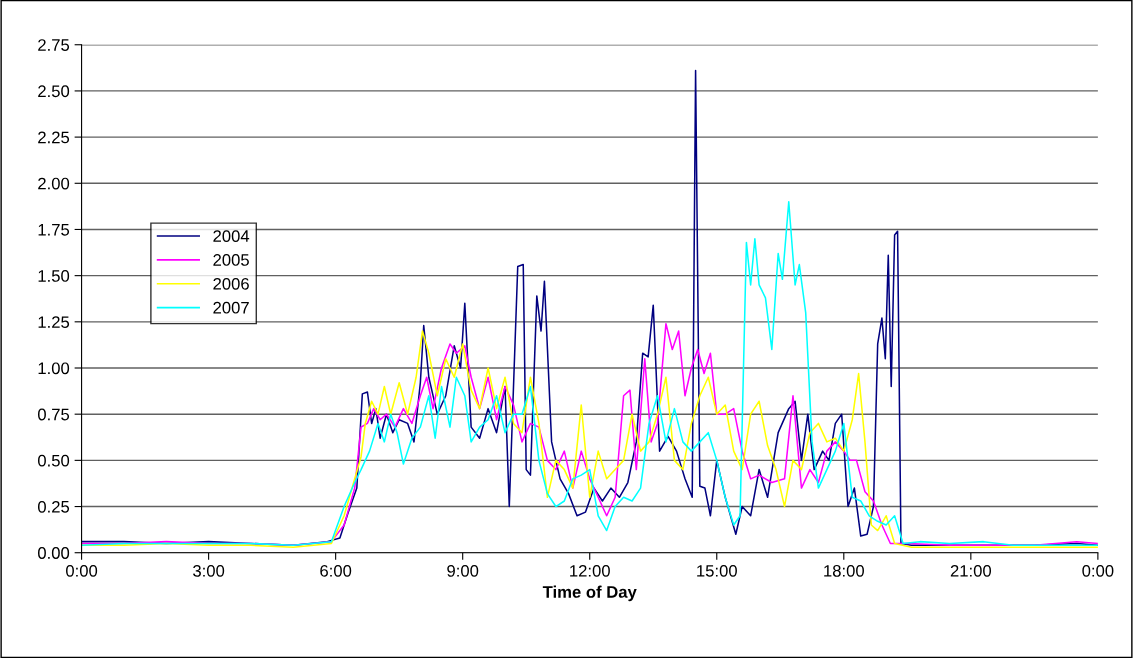 This screenshot has height=658, width=1133. What do you see at coordinates (53, 553) in the screenshot?
I see `y-tick-label: 0.00` at bounding box center [53, 553].